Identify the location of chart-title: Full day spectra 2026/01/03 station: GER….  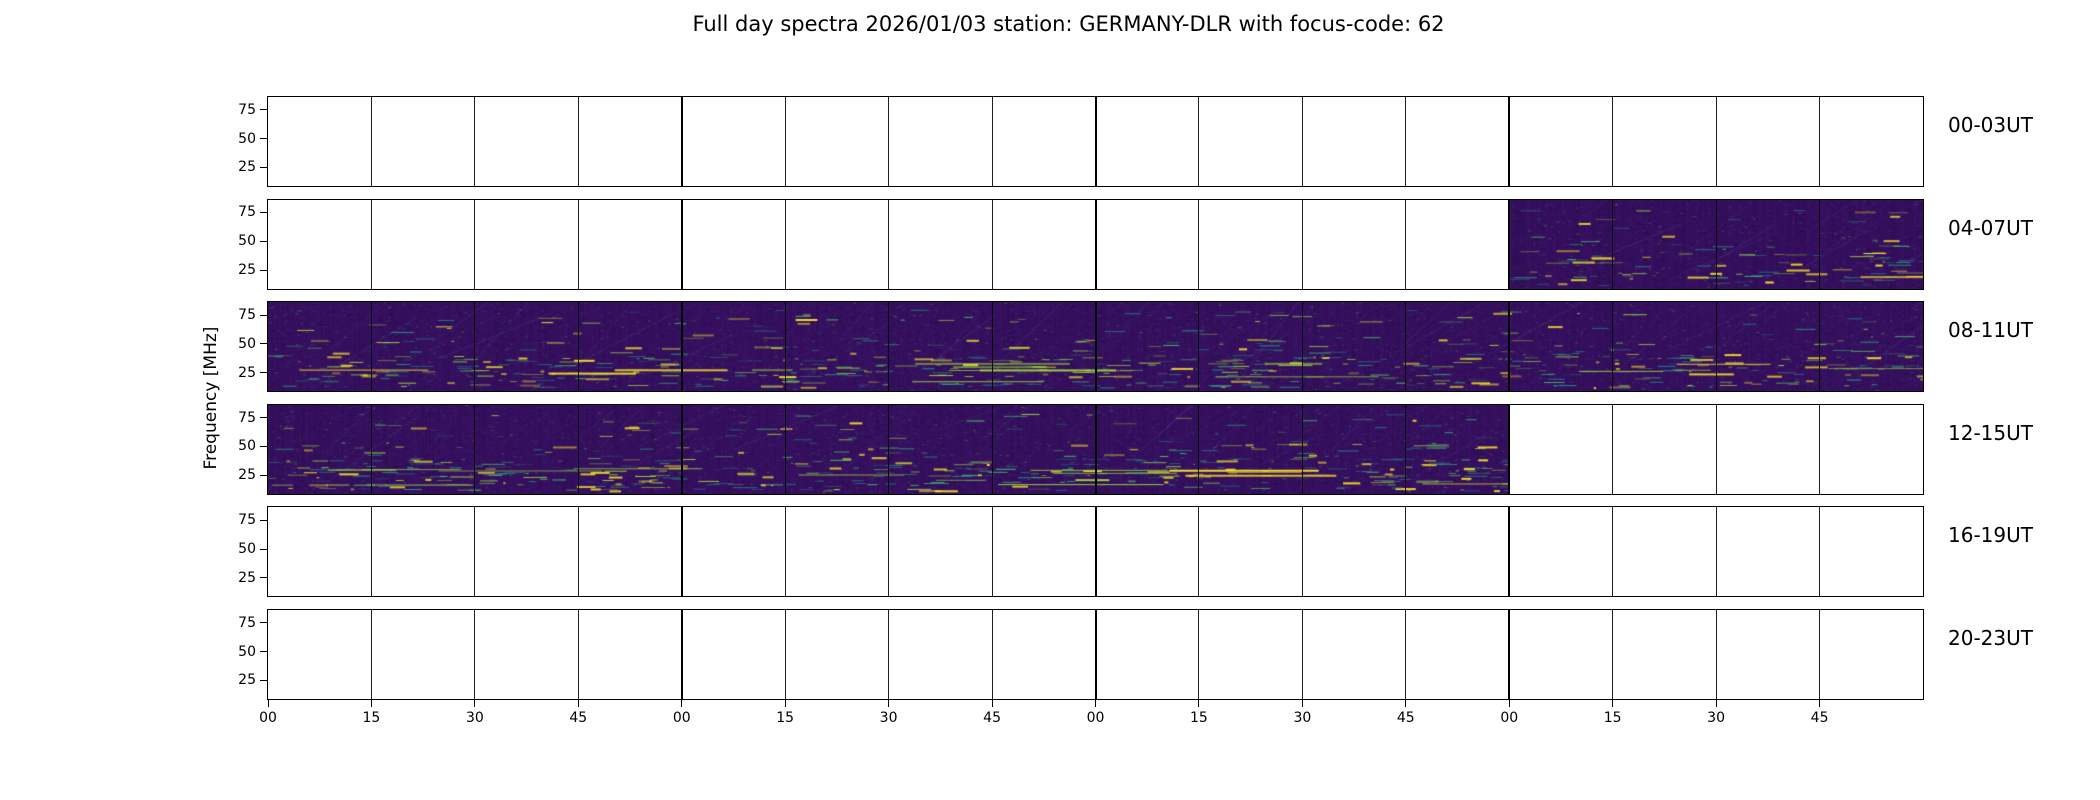
(1068, 24).